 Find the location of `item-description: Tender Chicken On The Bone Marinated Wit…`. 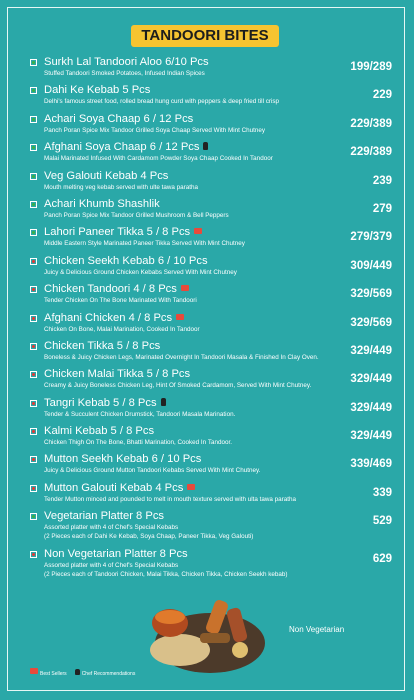

item-description: Tender Chicken On The Bone Marinated Wit… is located at coordinates (120, 301).